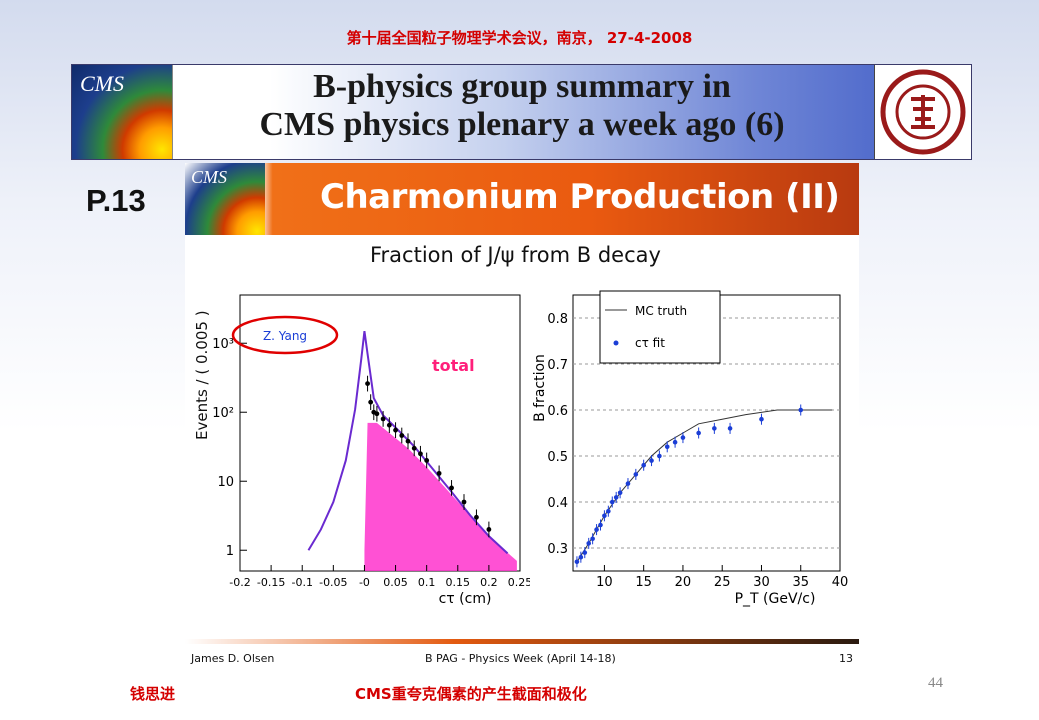  Describe the element at coordinates (580, 197) in the screenshot. I see `embedded-slide-title: Charmonium Production (II)` at that location.